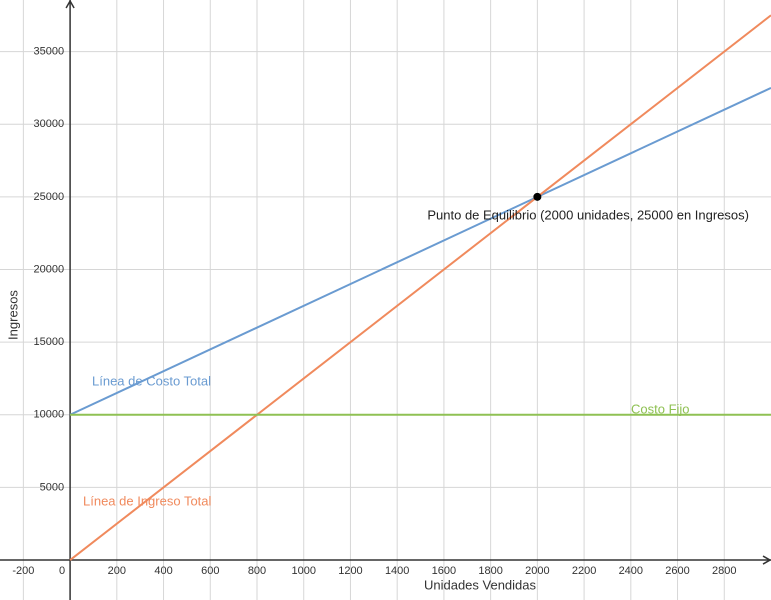 The width and height of the screenshot is (771, 600). Describe the element at coordinates (631, 571) in the screenshot. I see `x-tick-label: 2400` at that location.